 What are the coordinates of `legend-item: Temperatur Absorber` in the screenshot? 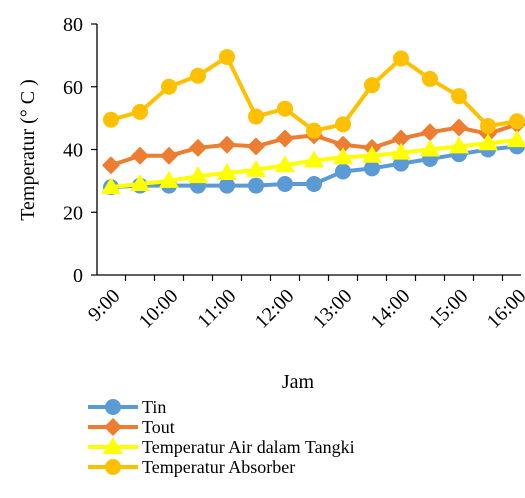 It's located at (191, 467).